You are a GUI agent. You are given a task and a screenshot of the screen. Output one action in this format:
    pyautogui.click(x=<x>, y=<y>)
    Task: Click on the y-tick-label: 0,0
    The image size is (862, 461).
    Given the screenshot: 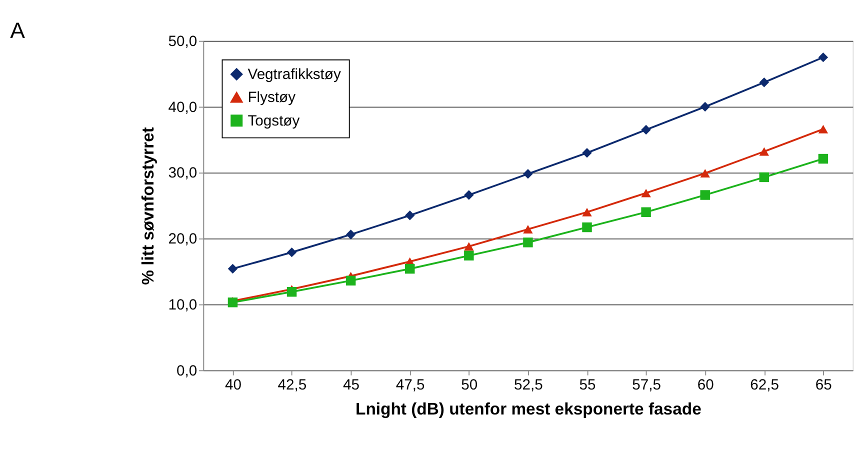 What is the action you would take?
    pyautogui.click(x=187, y=371)
    